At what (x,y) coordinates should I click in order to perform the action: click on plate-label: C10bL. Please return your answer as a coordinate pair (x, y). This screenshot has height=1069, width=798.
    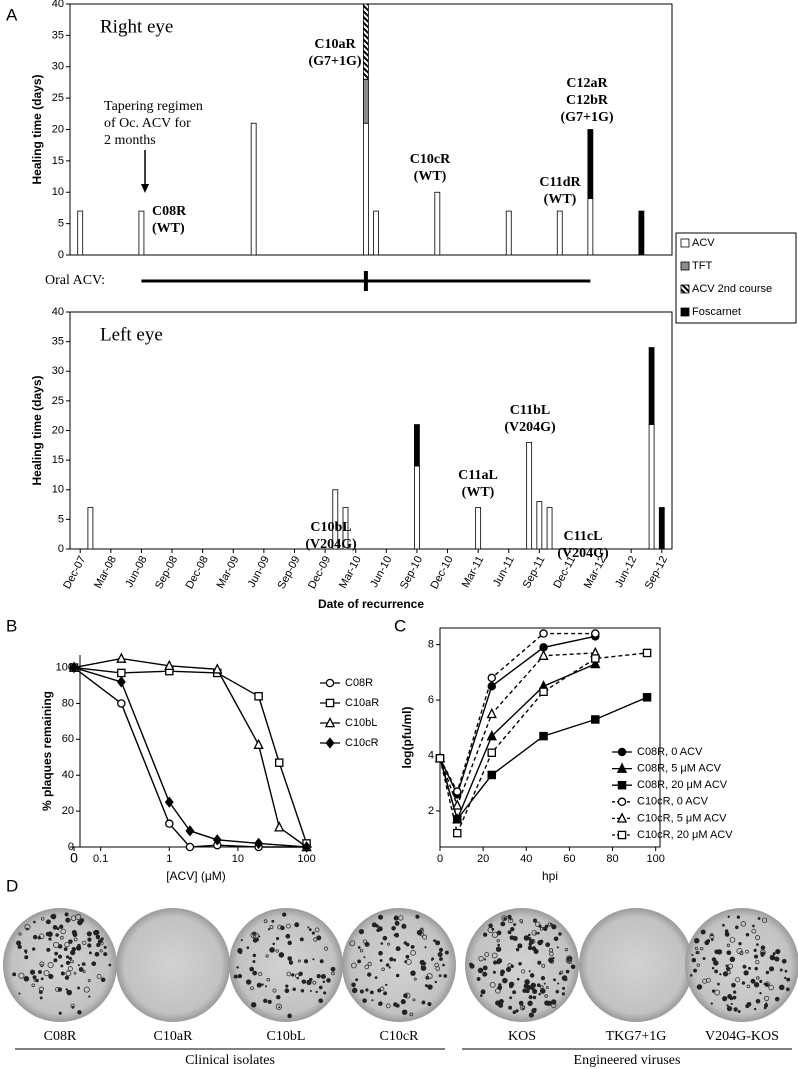
    Looking at the image, I should click on (286, 1036).